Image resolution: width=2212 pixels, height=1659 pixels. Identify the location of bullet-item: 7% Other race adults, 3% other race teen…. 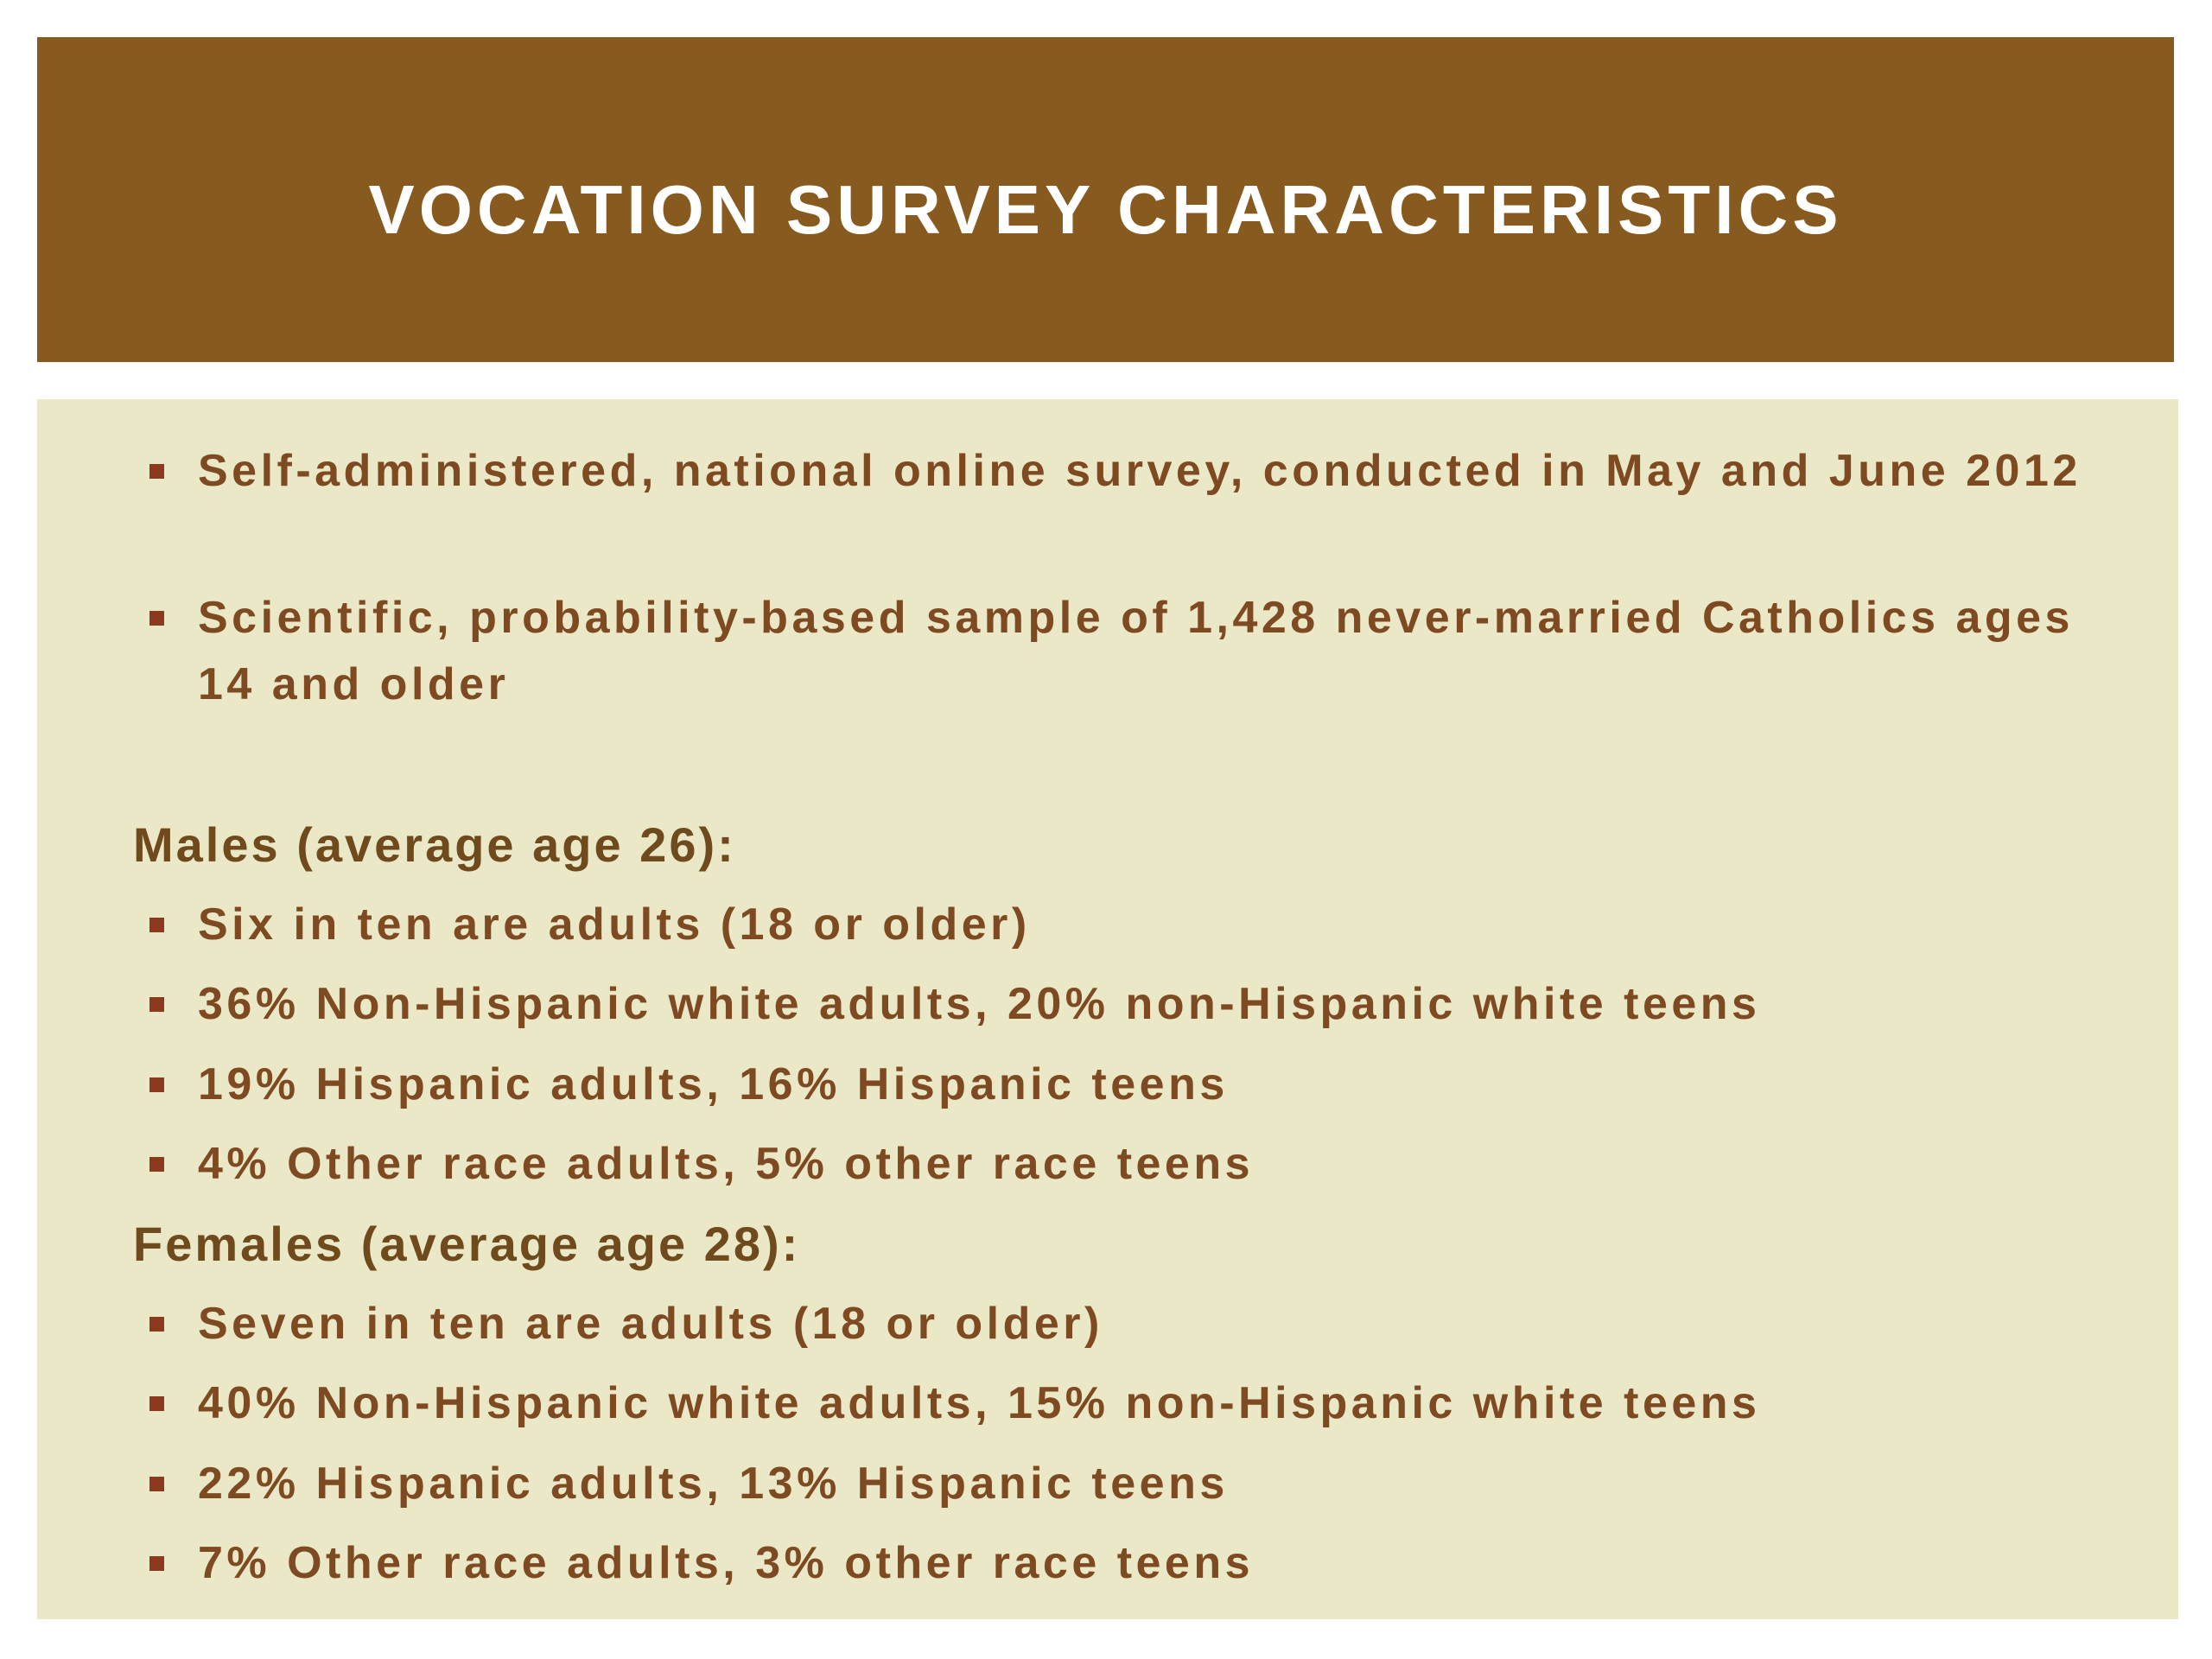
(1124, 1563).